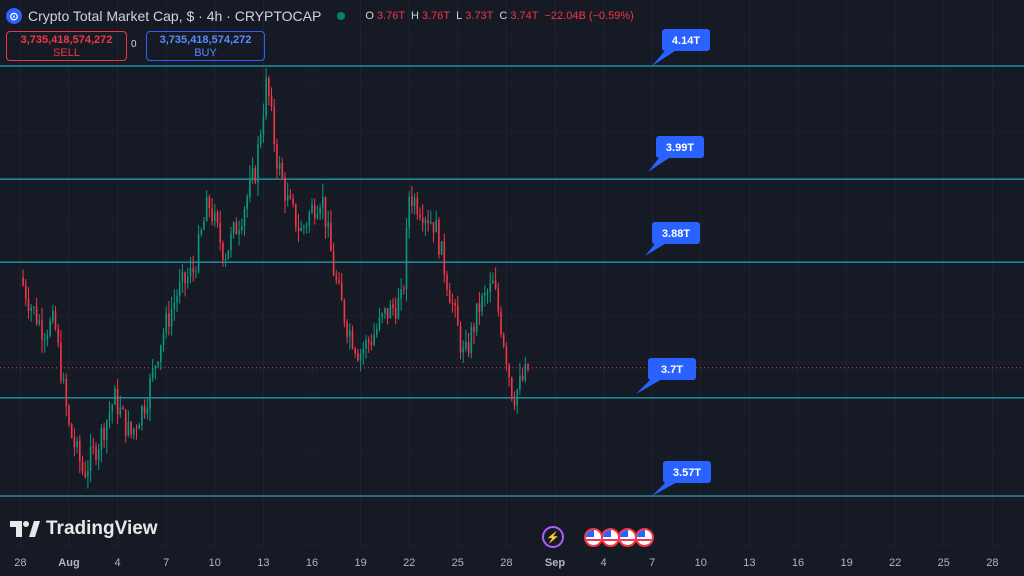 The width and height of the screenshot is (1024, 576). I want to click on coin-icon: ⊙, so click(14, 16).